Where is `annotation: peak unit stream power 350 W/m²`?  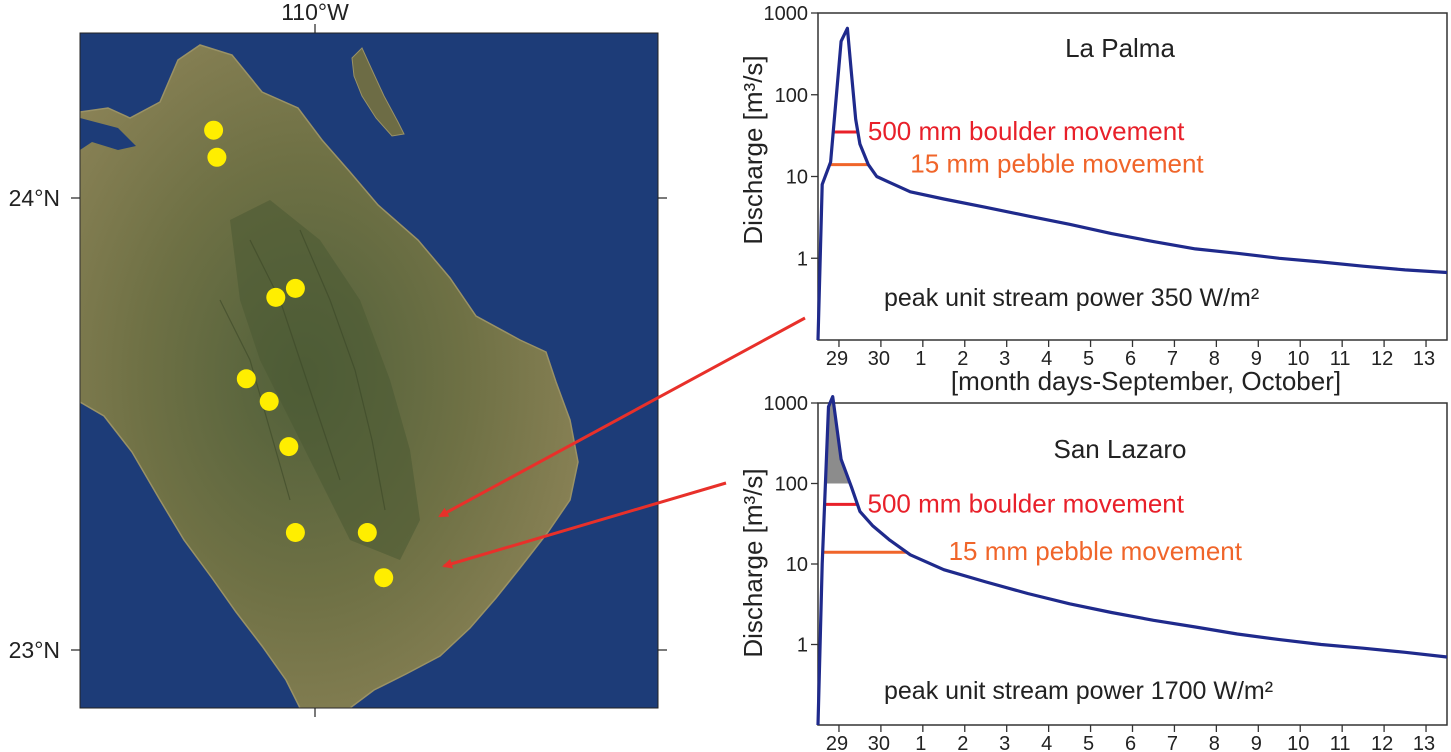 annotation: peak unit stream power 350 W/m² is located at coordinates (1071, 298).